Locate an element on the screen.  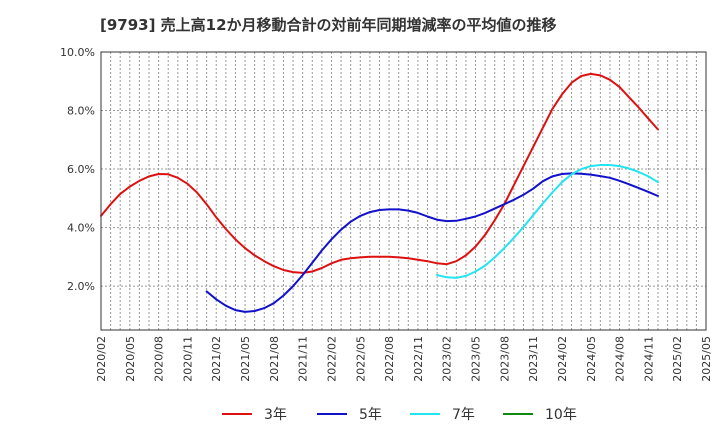
x-tick-label: 2022/02 is located at coordinates (331, 359).